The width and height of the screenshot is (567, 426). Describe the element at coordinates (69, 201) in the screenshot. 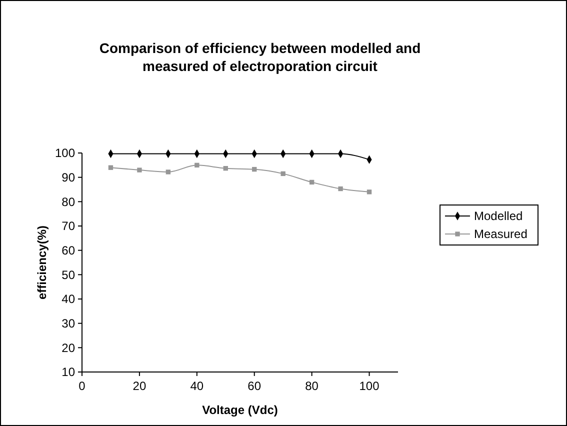

I see `y-tick-label: 80` at that location.